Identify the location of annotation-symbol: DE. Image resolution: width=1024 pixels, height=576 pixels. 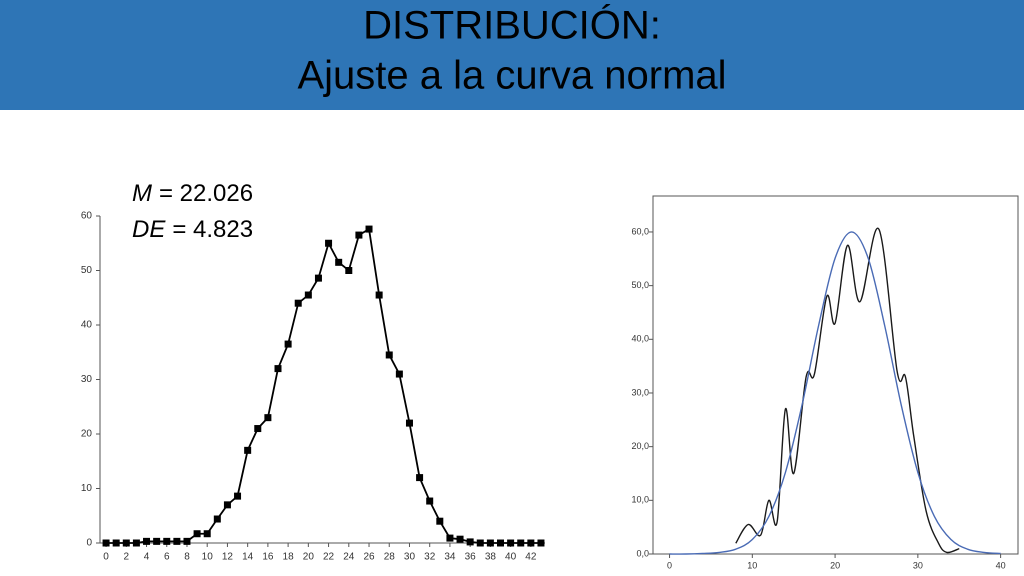
(149, 229).